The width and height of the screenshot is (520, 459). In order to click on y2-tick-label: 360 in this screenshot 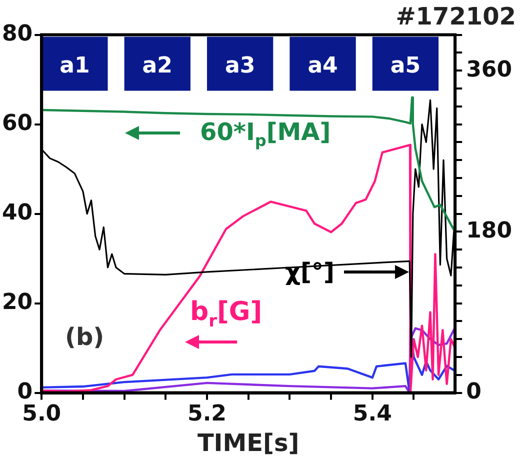, I will do `click(489, 69)`.